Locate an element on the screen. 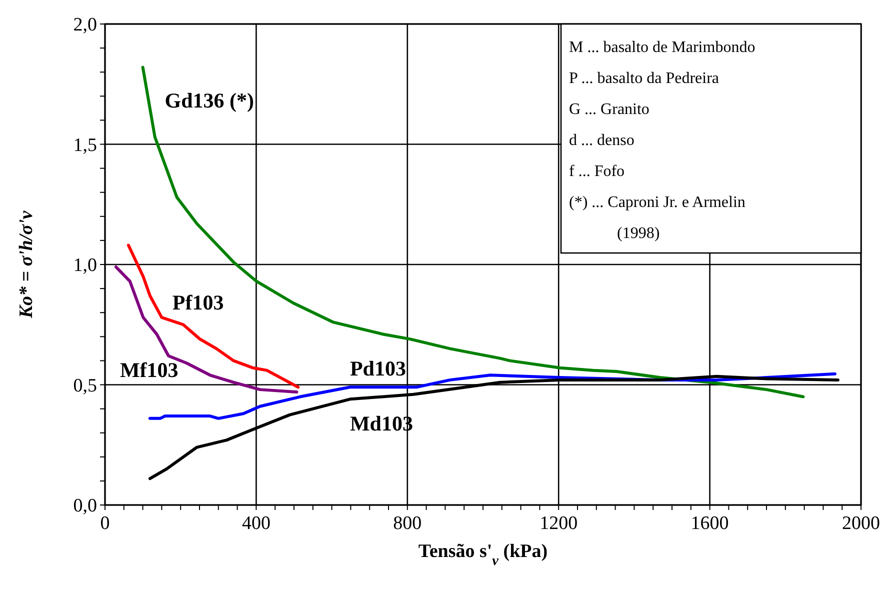  series-label: Gd136 (*) is located at coordinates (209, 100).